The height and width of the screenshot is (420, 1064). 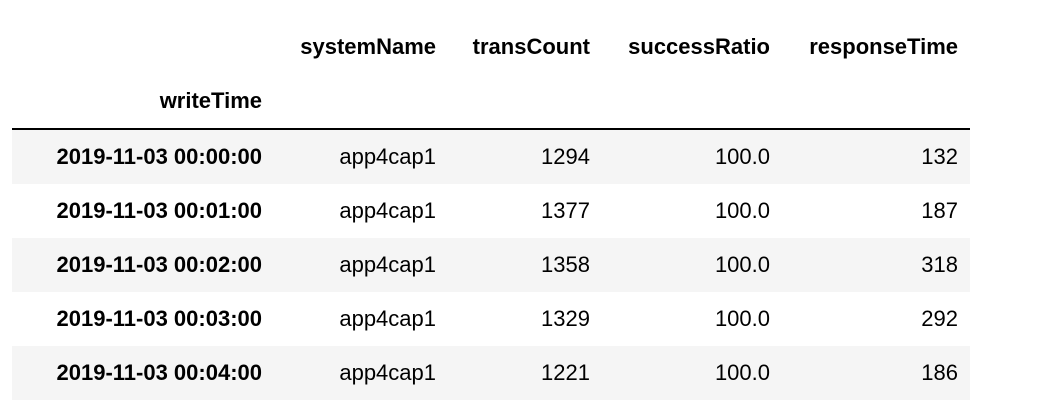 I want to click on column-header-successratio: successRatio, so click(x=699, y=46).